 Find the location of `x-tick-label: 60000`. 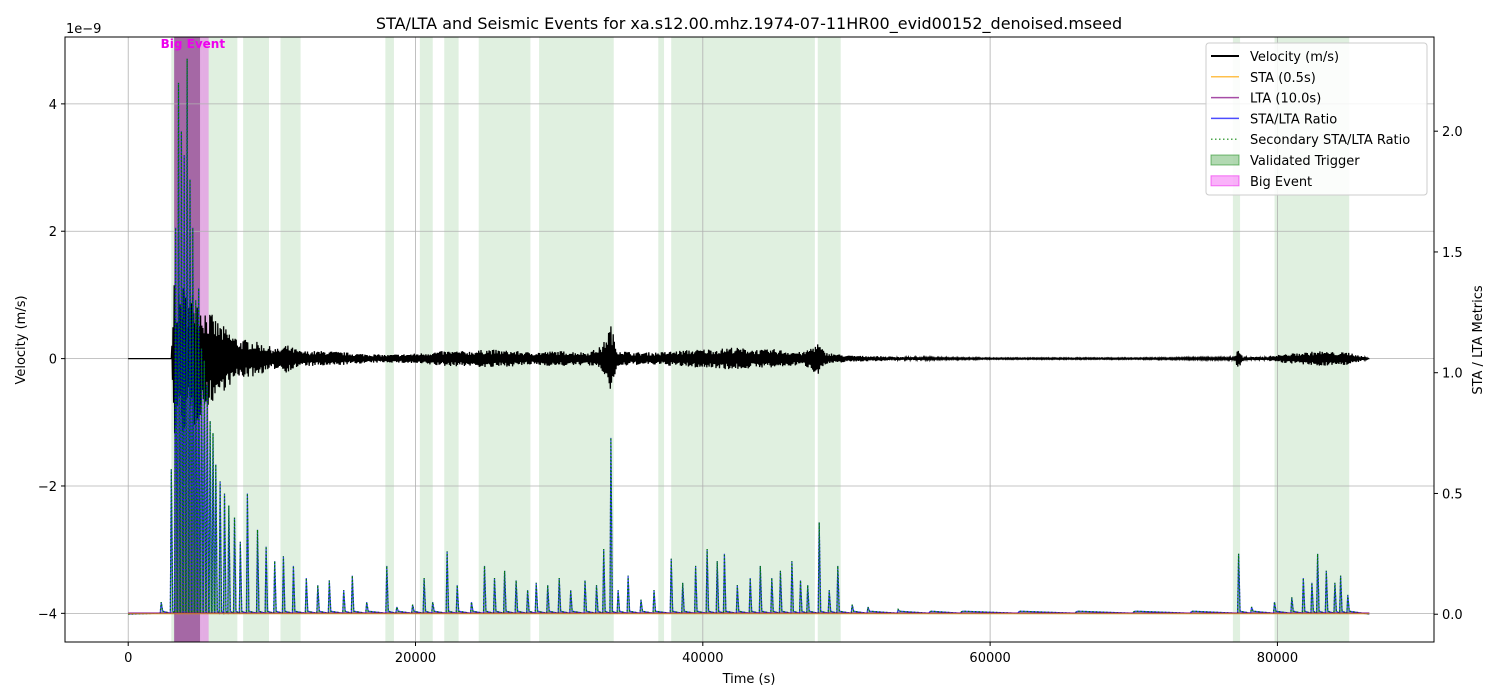

x-tick-label: 60000 is located at coordinates (989, 658).